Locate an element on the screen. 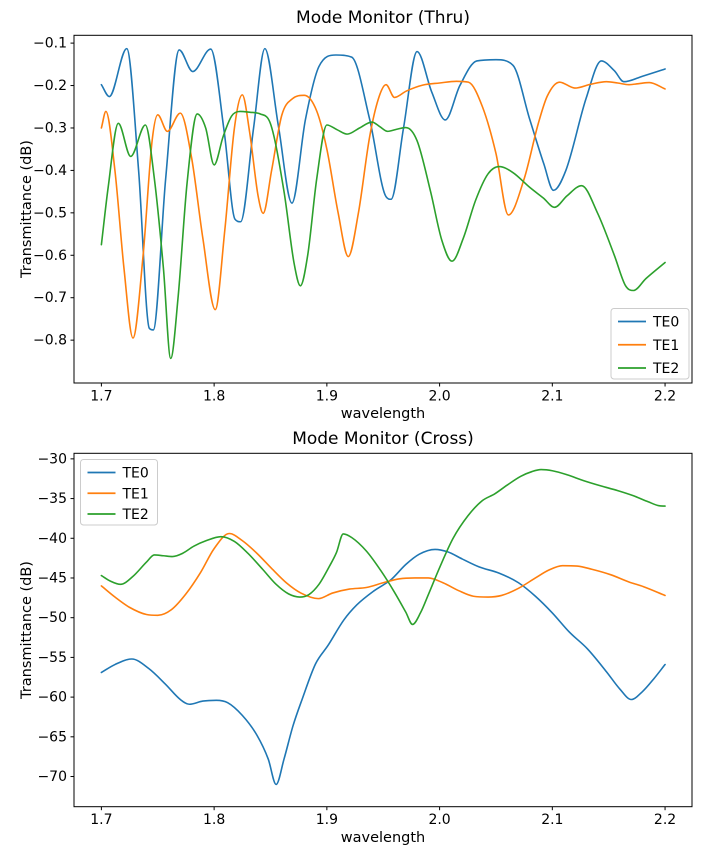  y-tick-label: −0.7 is located at coordinates (50, 298).